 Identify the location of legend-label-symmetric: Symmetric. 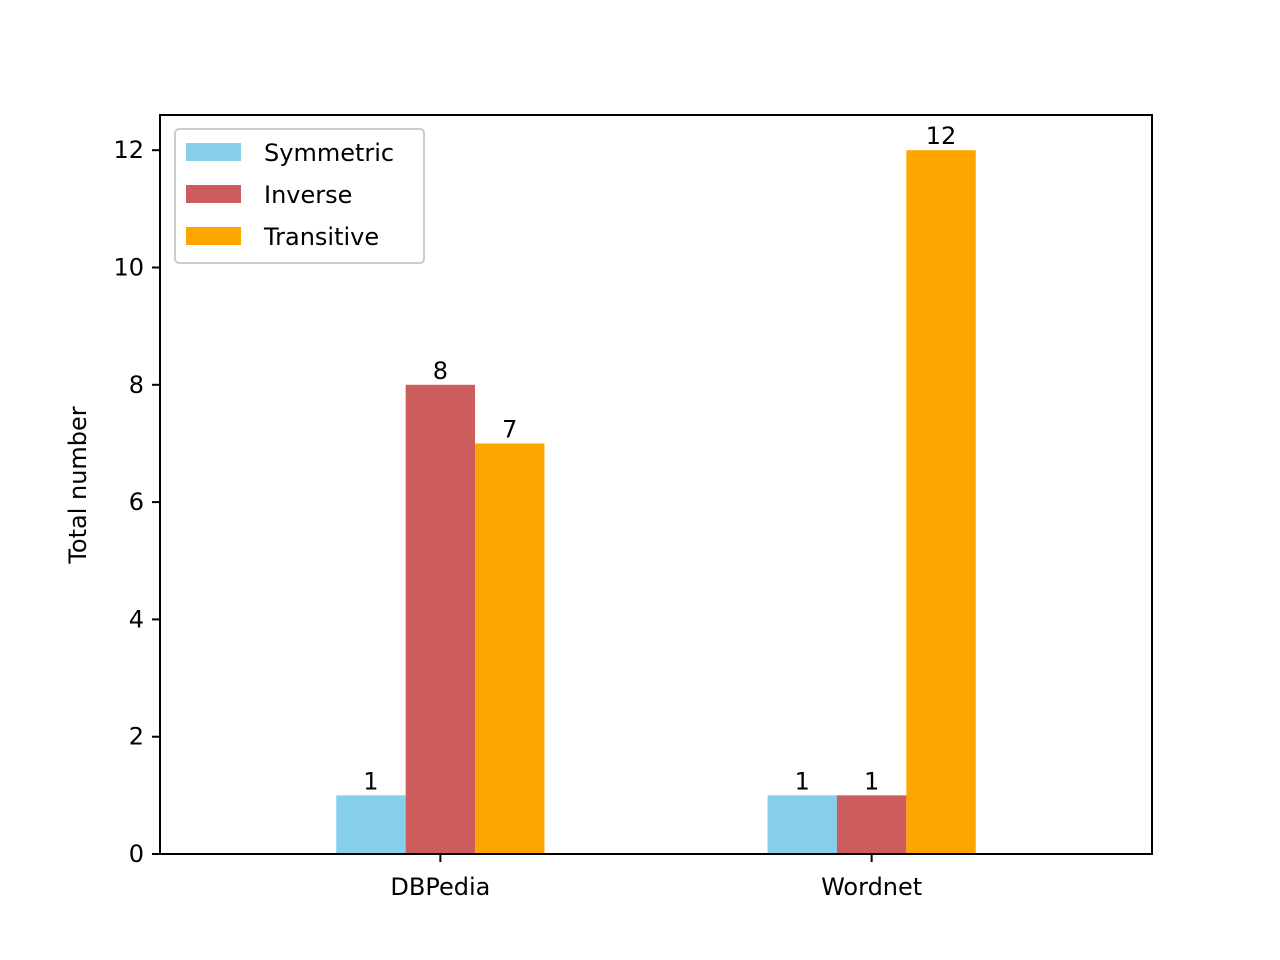
(329, 153).